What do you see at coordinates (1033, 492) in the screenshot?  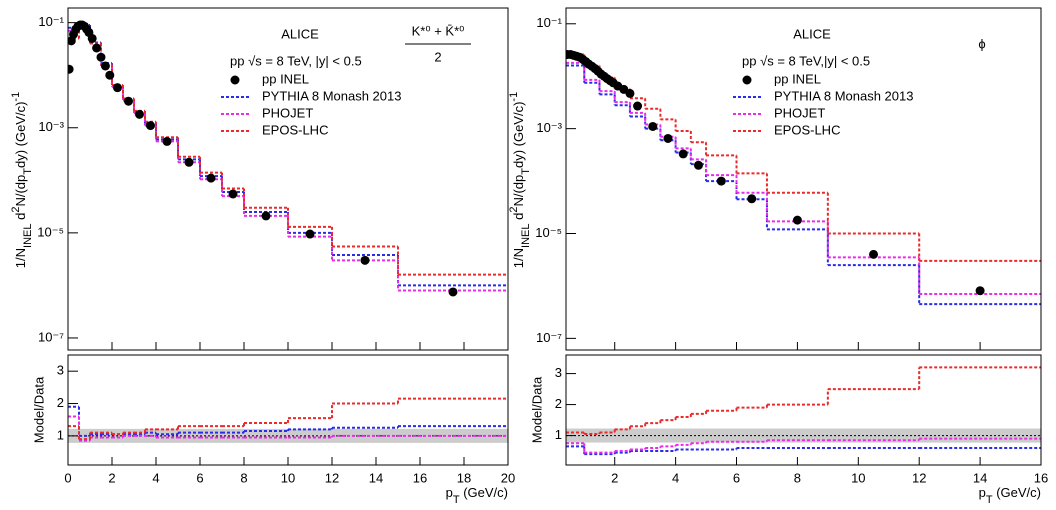 I see `x-axis-label-part: c` at bounding box center [1033, 492].